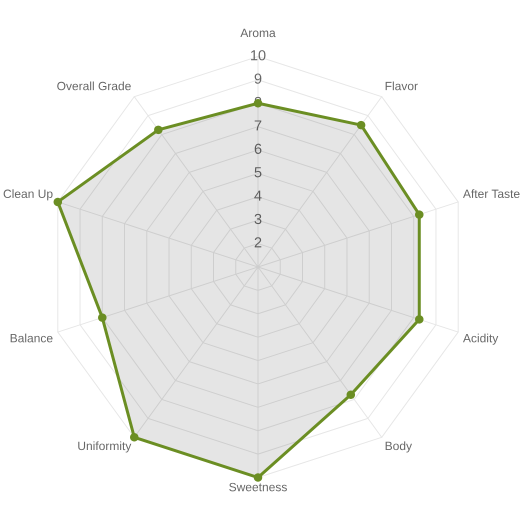  What do you see at coordinates (258, 149) in the screenshot?
I see `y-tick-label: 6` at bounding box center [258, 149].